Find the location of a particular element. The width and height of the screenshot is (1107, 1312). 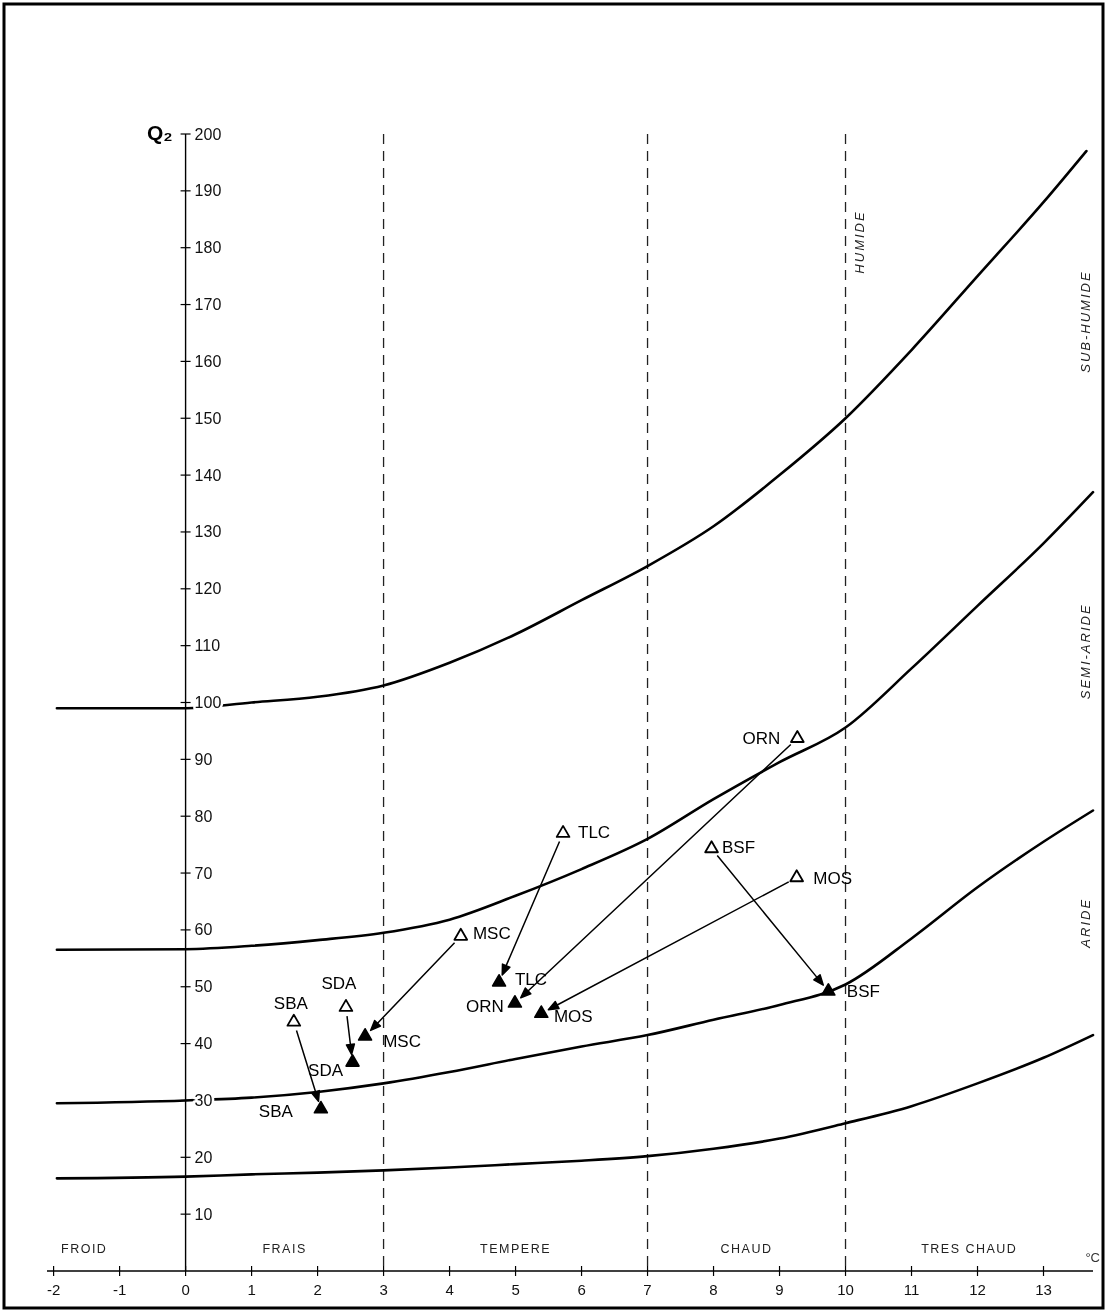

x-tick-label: 11 is located at coordinates (911, 1289).